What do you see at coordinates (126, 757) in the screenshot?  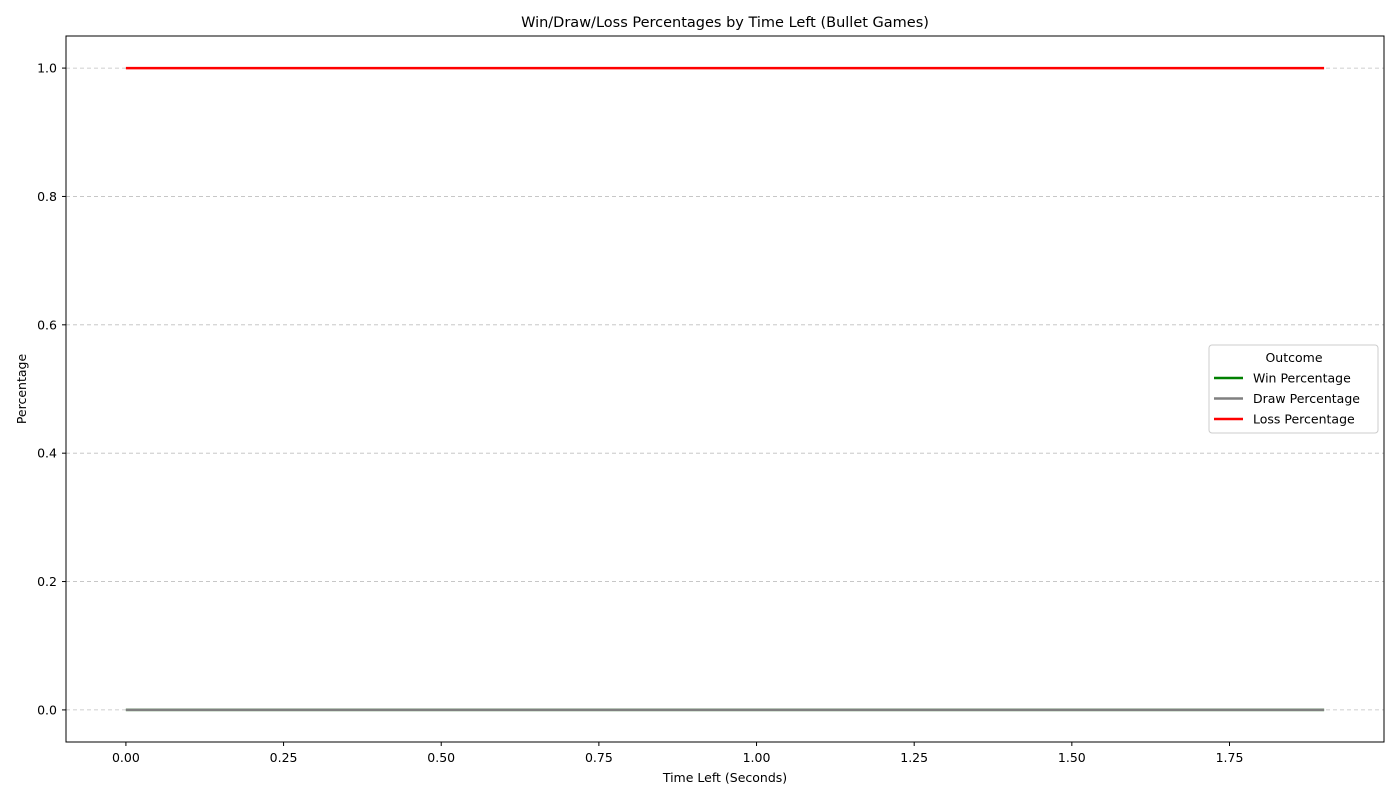 I see `x-tick-label: 0.00` at bounding box center [126, 757].